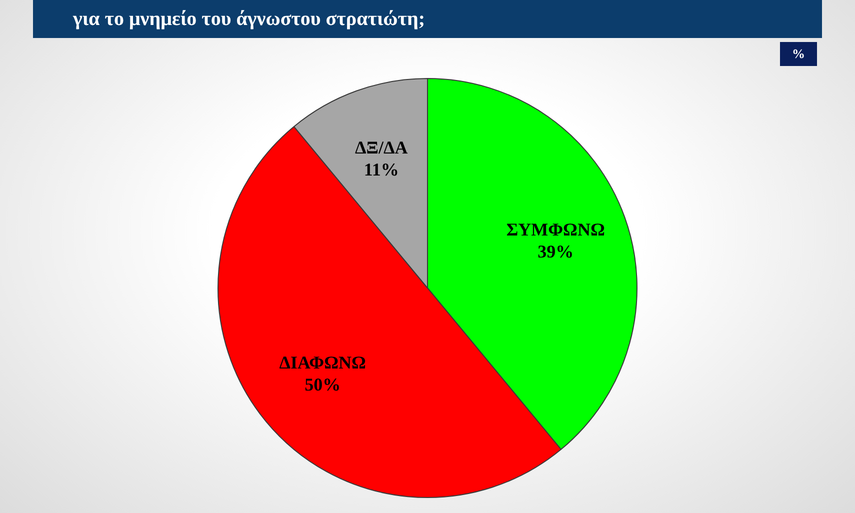 The image size is (855, 513). What do you see at coordinates (381, 148) in the screenshot?
I see `slice-label: ΔΞ/ΔΑ` at bounding box center [381, 148].